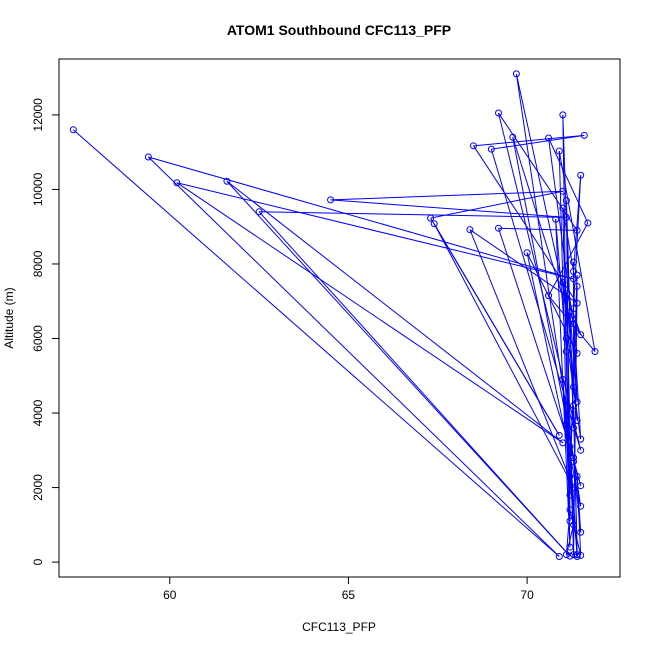 Image resolution: width=650 pixels, height=650 pixels. What do you see at coordinates (349, 595) in the screenshot?
I see `x-tick-label: 65` at bounding box center [349, 595].